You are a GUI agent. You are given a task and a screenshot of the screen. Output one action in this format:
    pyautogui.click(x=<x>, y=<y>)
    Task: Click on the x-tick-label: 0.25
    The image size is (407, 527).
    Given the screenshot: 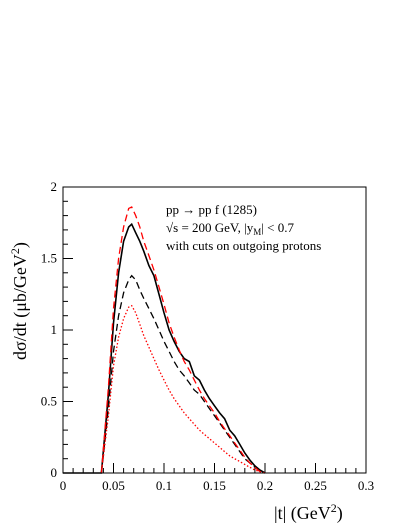 What is the action you would take?
    pyautogui.click(x=315, y=485)
    